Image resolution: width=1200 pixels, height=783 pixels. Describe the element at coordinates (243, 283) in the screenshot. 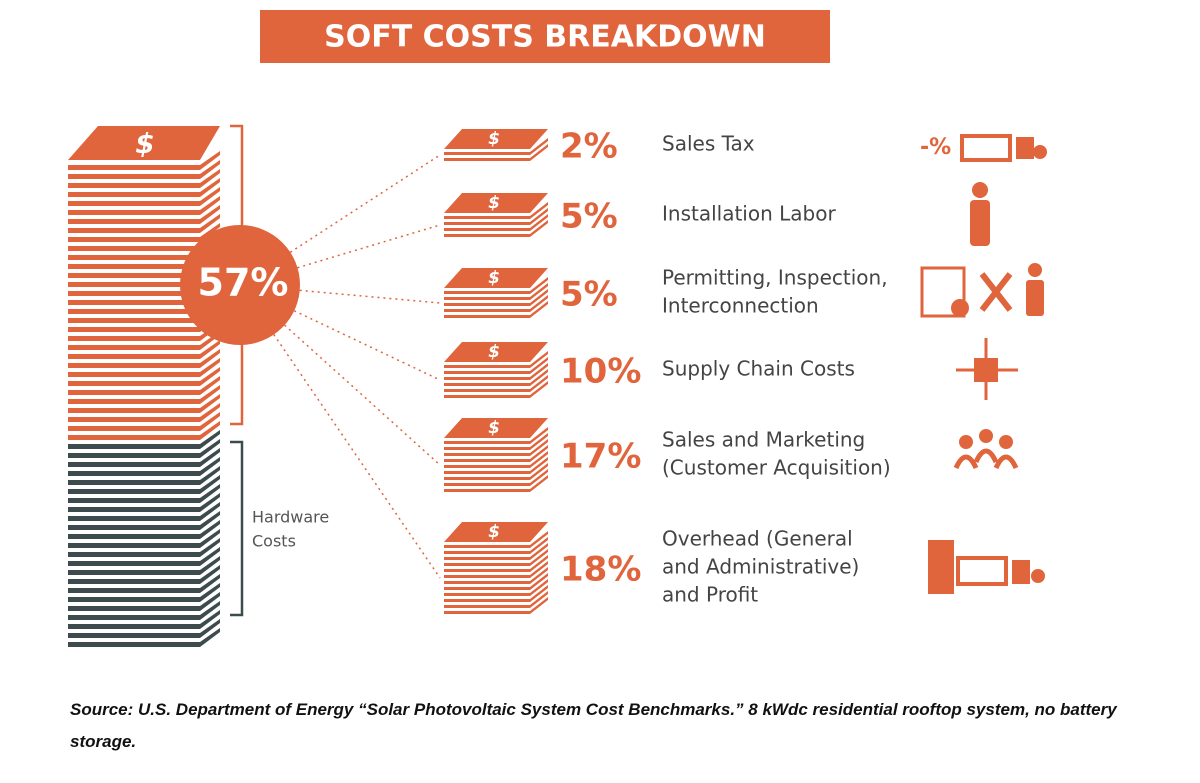

I see `total-percent: 57%` at that location.